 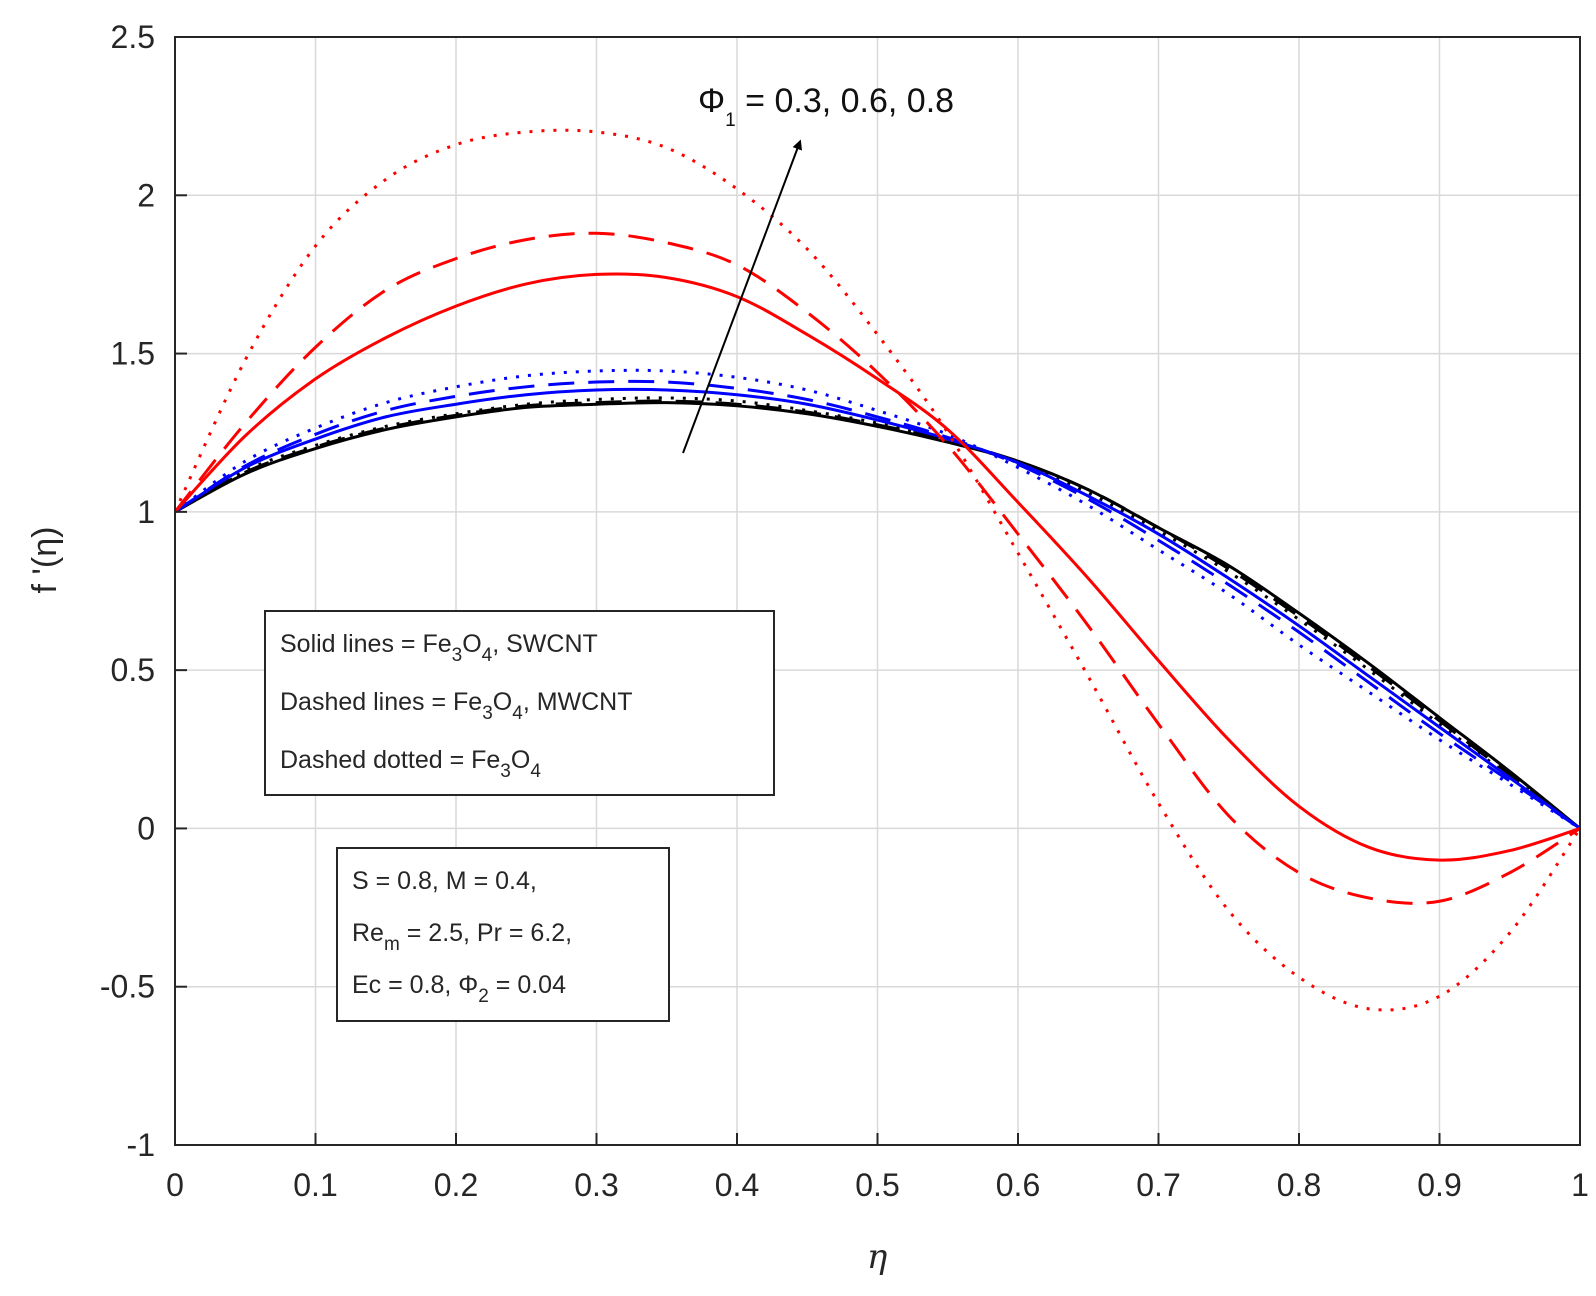 What do you see at coordinates (45, 560) in the screenshot?
I see `y-axis-label: f '(η)` at bounding box center [45, 560].